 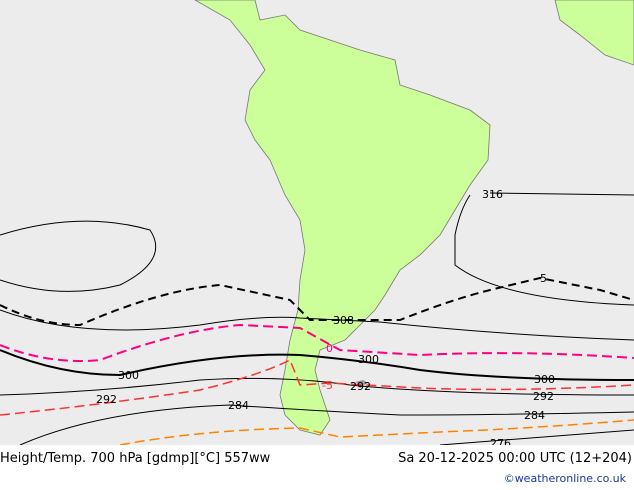 I want to click on contour-316-label-line, so click(x=561, y=194).